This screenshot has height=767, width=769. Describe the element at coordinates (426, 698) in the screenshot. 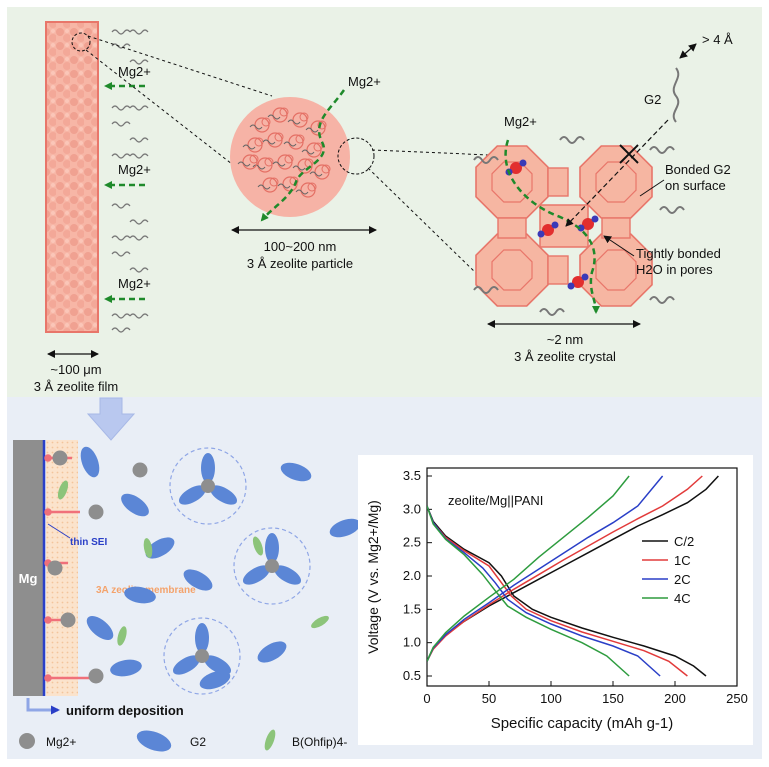

I see `x-tick-label: 0` at that location.